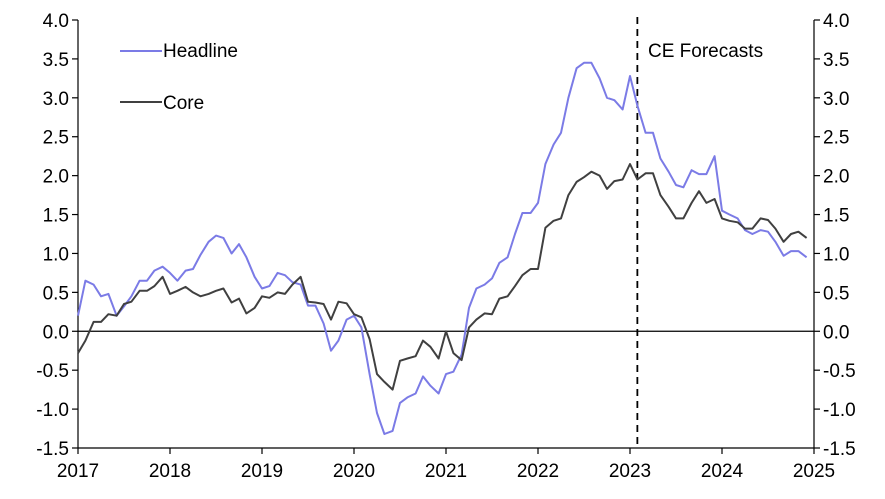 This screenshot has height=499, width=885. Describe the element at coordinates (56, 216) in the screenshot. I see `y-tick-label-left: 1.5` at that location.